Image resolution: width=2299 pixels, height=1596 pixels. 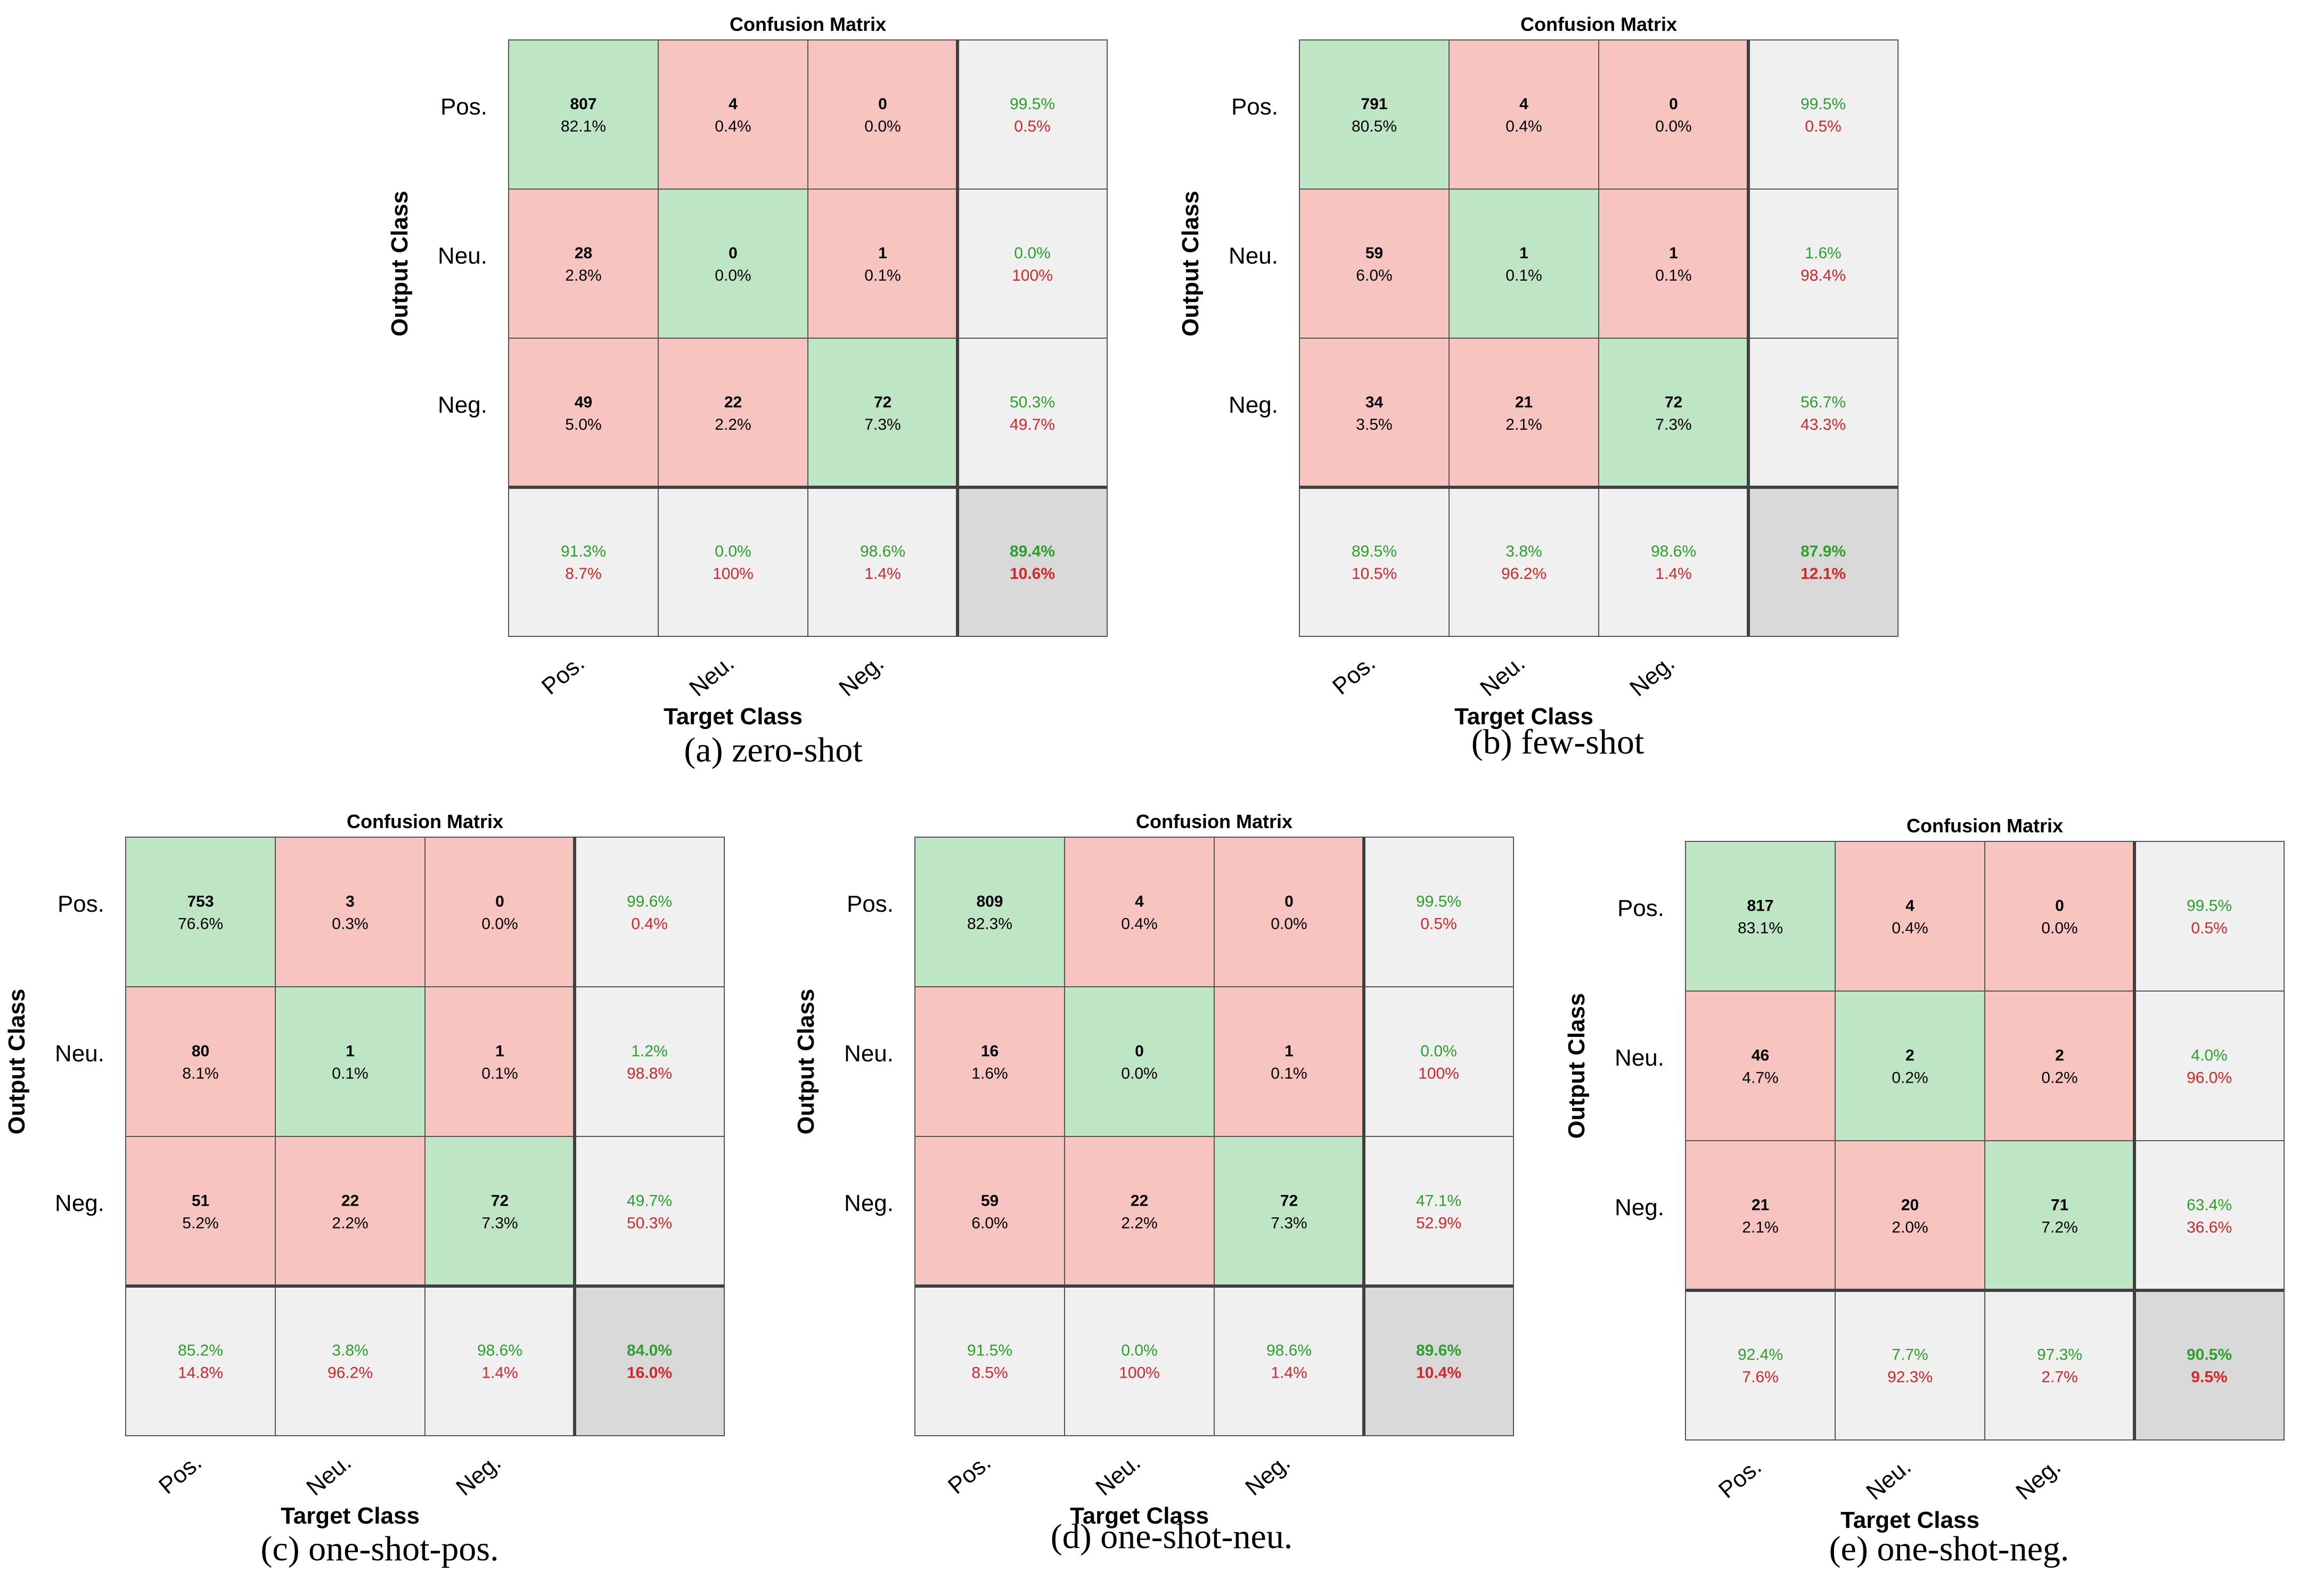 I want to click on cell-count: 3, so click(x=351, y=902).